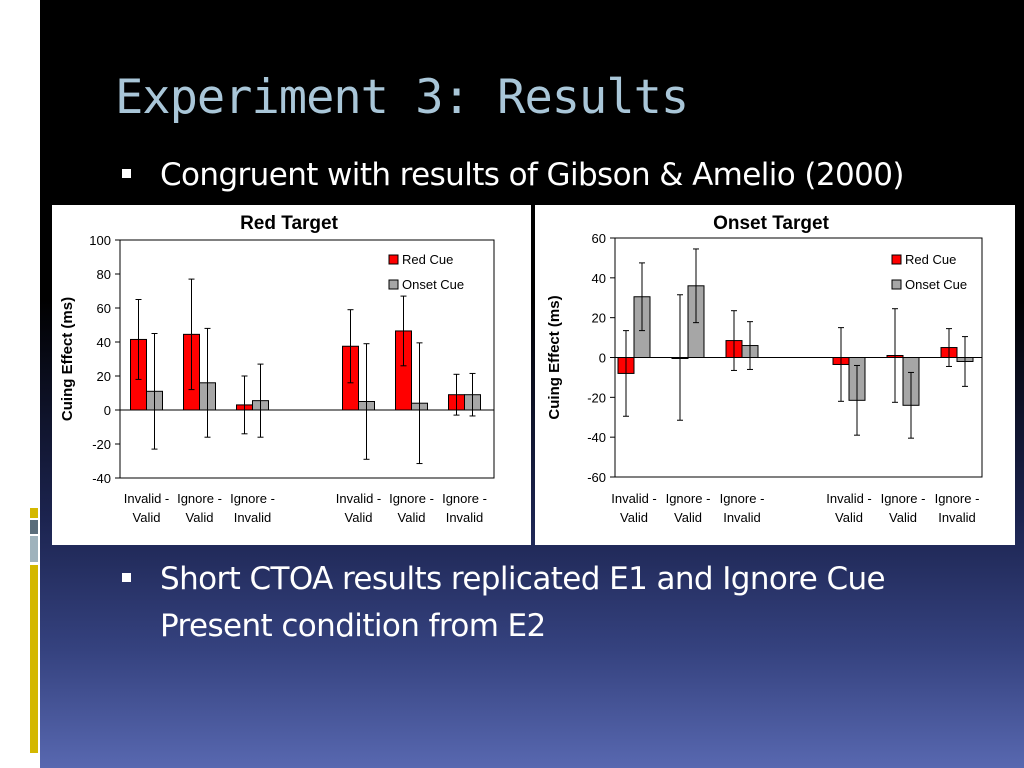 The height and width of the screenshot is (768, 1024). What do you see at coordinates (596, 477) in the screenshot?
I see `y-tick-label: -60` at bounding box center [596, 477].